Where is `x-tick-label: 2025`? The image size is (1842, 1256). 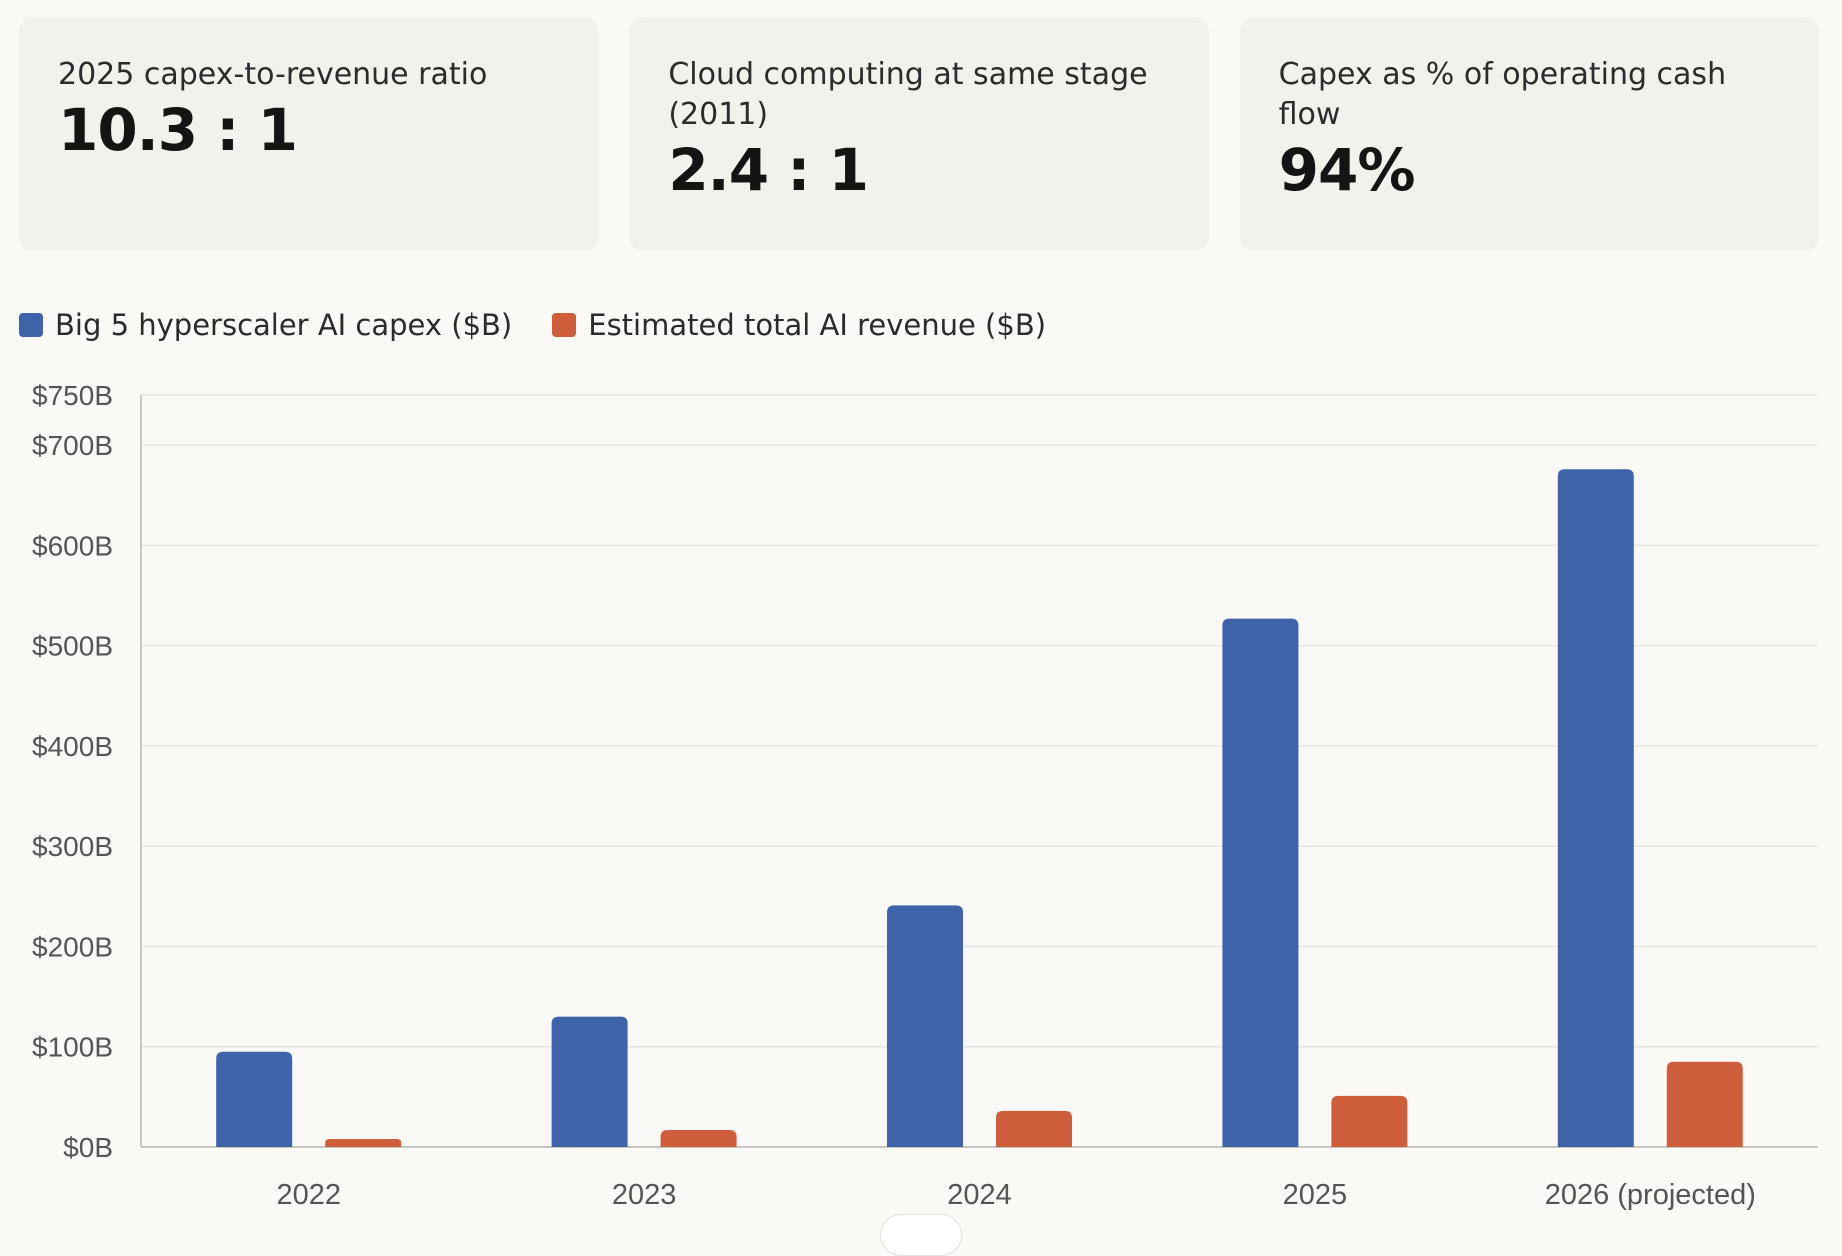 x-tick-label: 2025 is located at coordinates (1315, 1195).